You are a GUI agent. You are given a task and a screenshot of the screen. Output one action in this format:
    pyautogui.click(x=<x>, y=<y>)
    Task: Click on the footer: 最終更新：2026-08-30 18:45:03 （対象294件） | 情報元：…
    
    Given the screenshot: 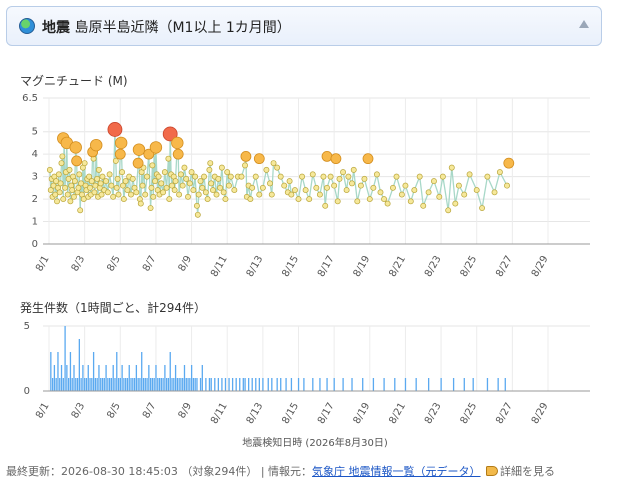 What is the action you would take?
    pyautogui.click(x=280, y=471)
    